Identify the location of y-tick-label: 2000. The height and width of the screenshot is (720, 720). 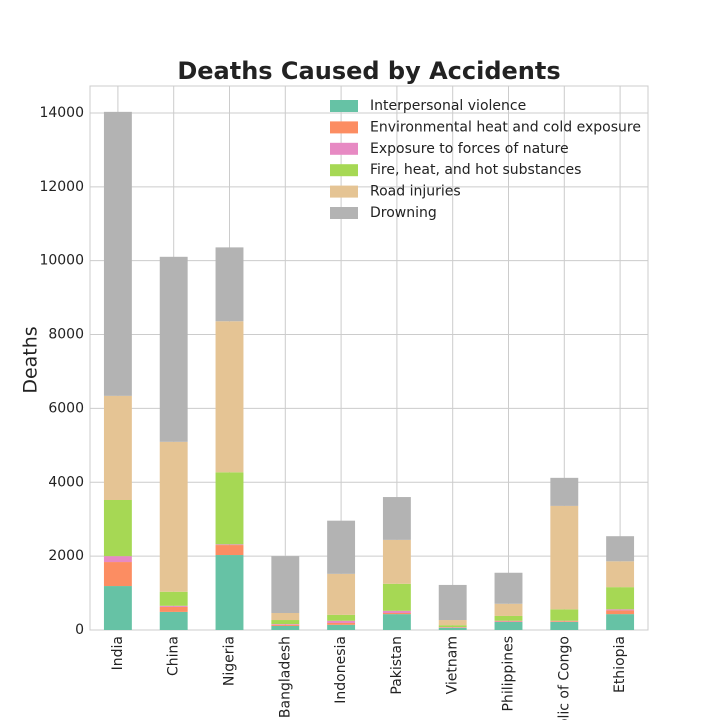
(66, 556).